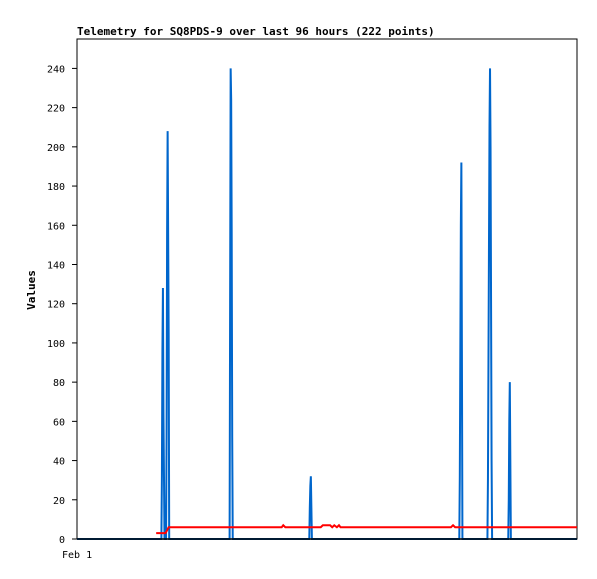 The width and height of the screenshot is (597, 579). I want to click on x-axis: Feb 1, so click(77, 555).